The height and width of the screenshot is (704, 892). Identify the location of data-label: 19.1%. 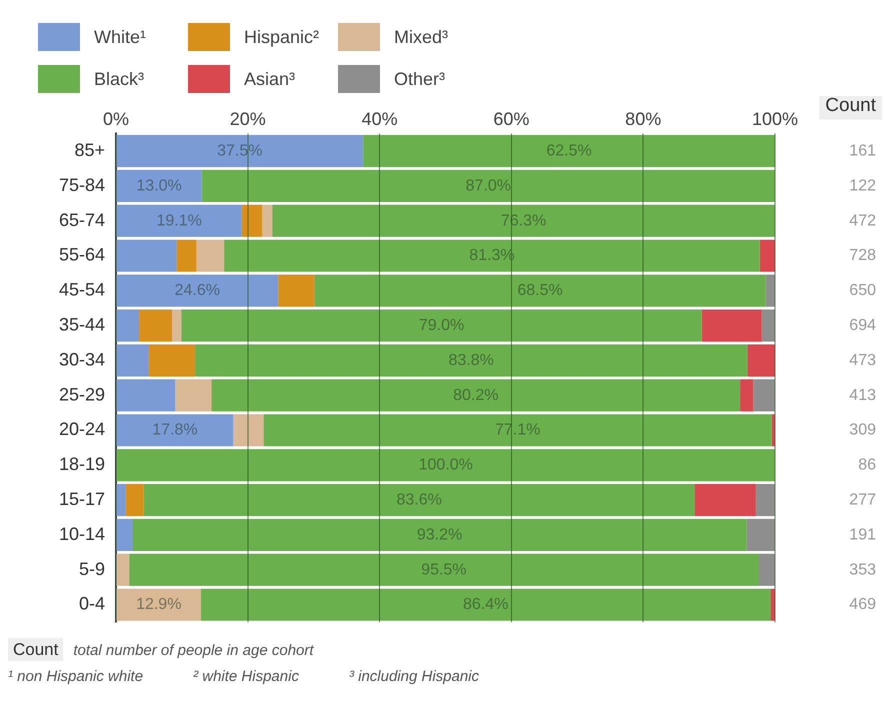
(179, 221).